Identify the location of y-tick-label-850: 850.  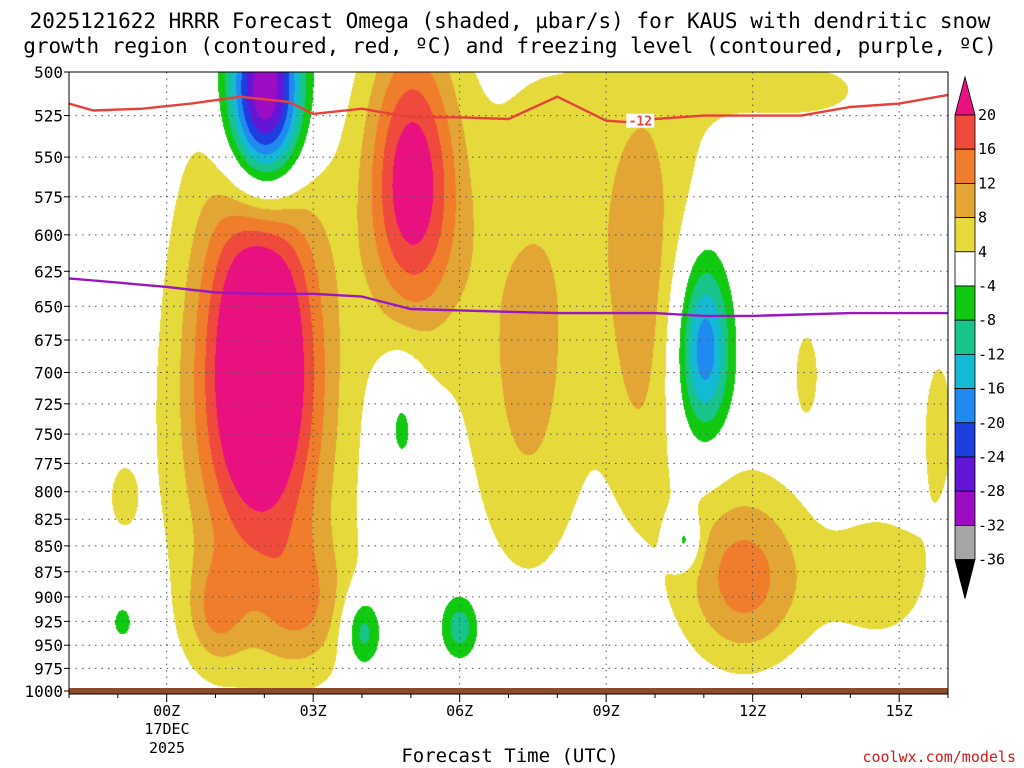
(48, 546).